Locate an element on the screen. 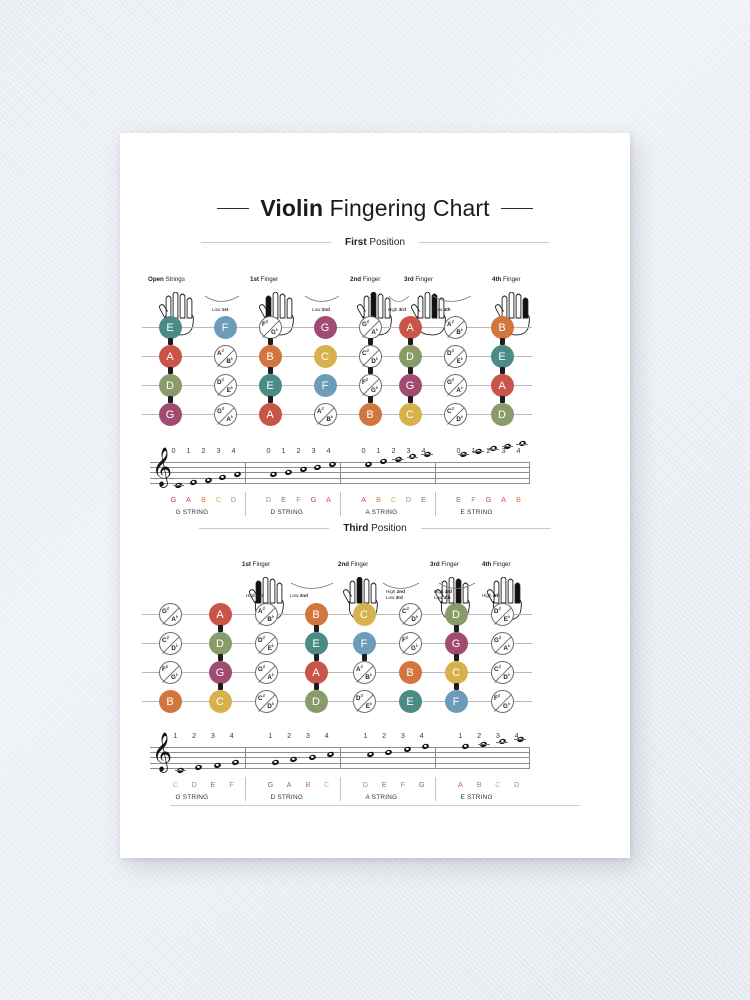  note-sharp-label: G♯ is located at coordinates (166, 611).